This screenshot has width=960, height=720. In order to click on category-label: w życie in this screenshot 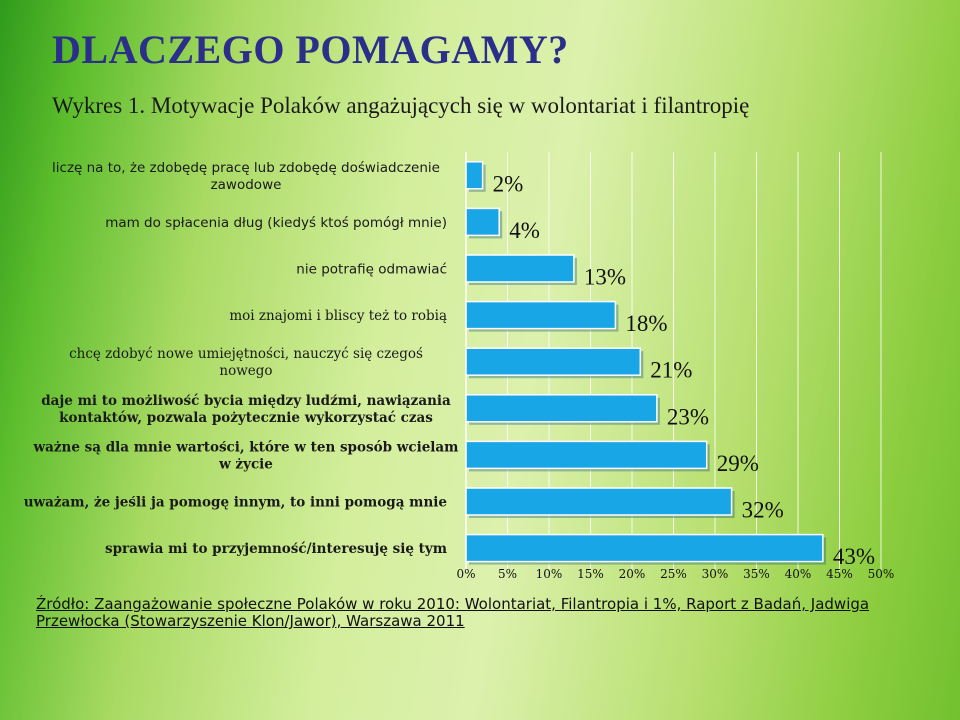, I will do `click(245, 464)`.